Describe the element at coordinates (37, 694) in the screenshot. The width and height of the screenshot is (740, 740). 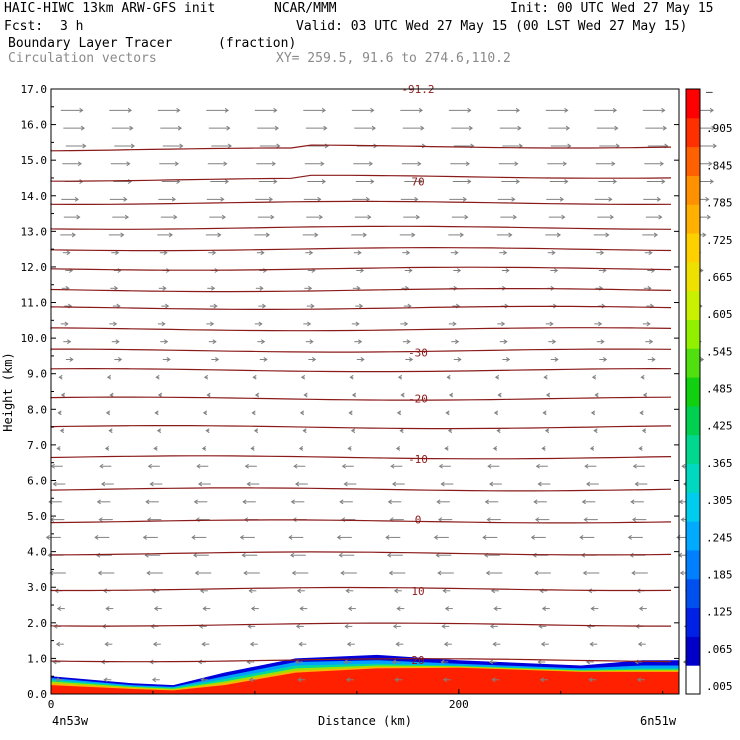
I see `y-tick-label: 0.0` at that location.